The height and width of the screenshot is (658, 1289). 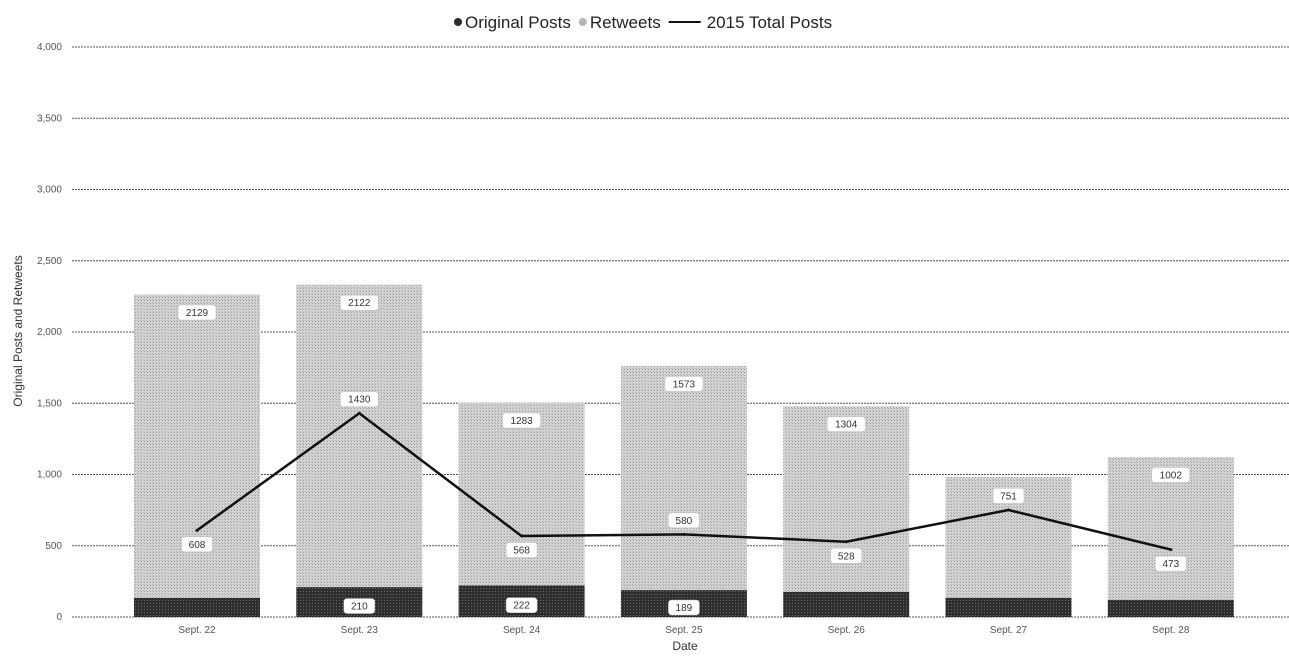 I want to click on data-label-total-sept-24: 568, so click(x=521, y=550).